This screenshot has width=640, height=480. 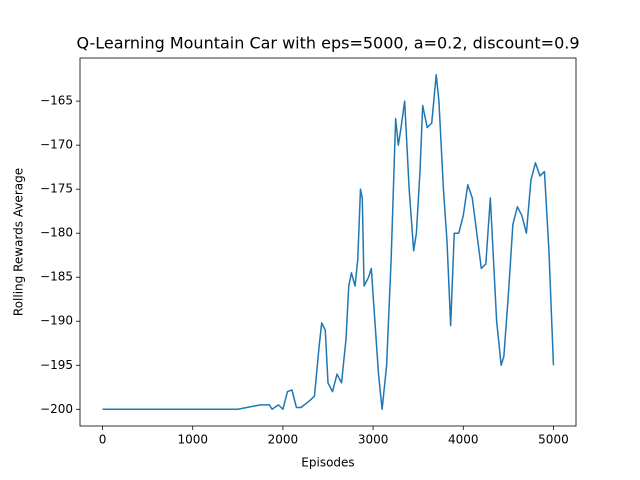 What do you see at coordinates (192, 440) in the screenshot?
I see `x-tick-label: 1000` at bounding box center [192, 440].